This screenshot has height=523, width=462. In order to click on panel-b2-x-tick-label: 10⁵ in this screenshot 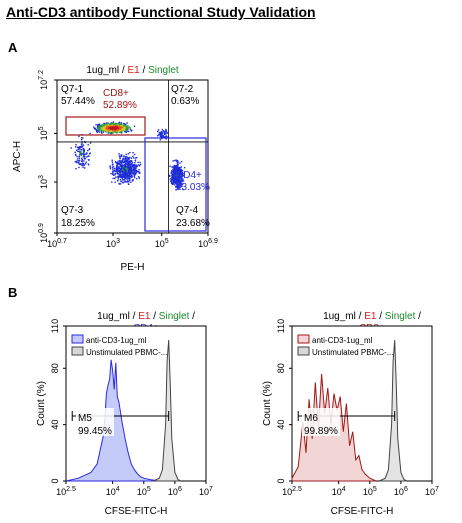, I will do `click(370, 491)`.